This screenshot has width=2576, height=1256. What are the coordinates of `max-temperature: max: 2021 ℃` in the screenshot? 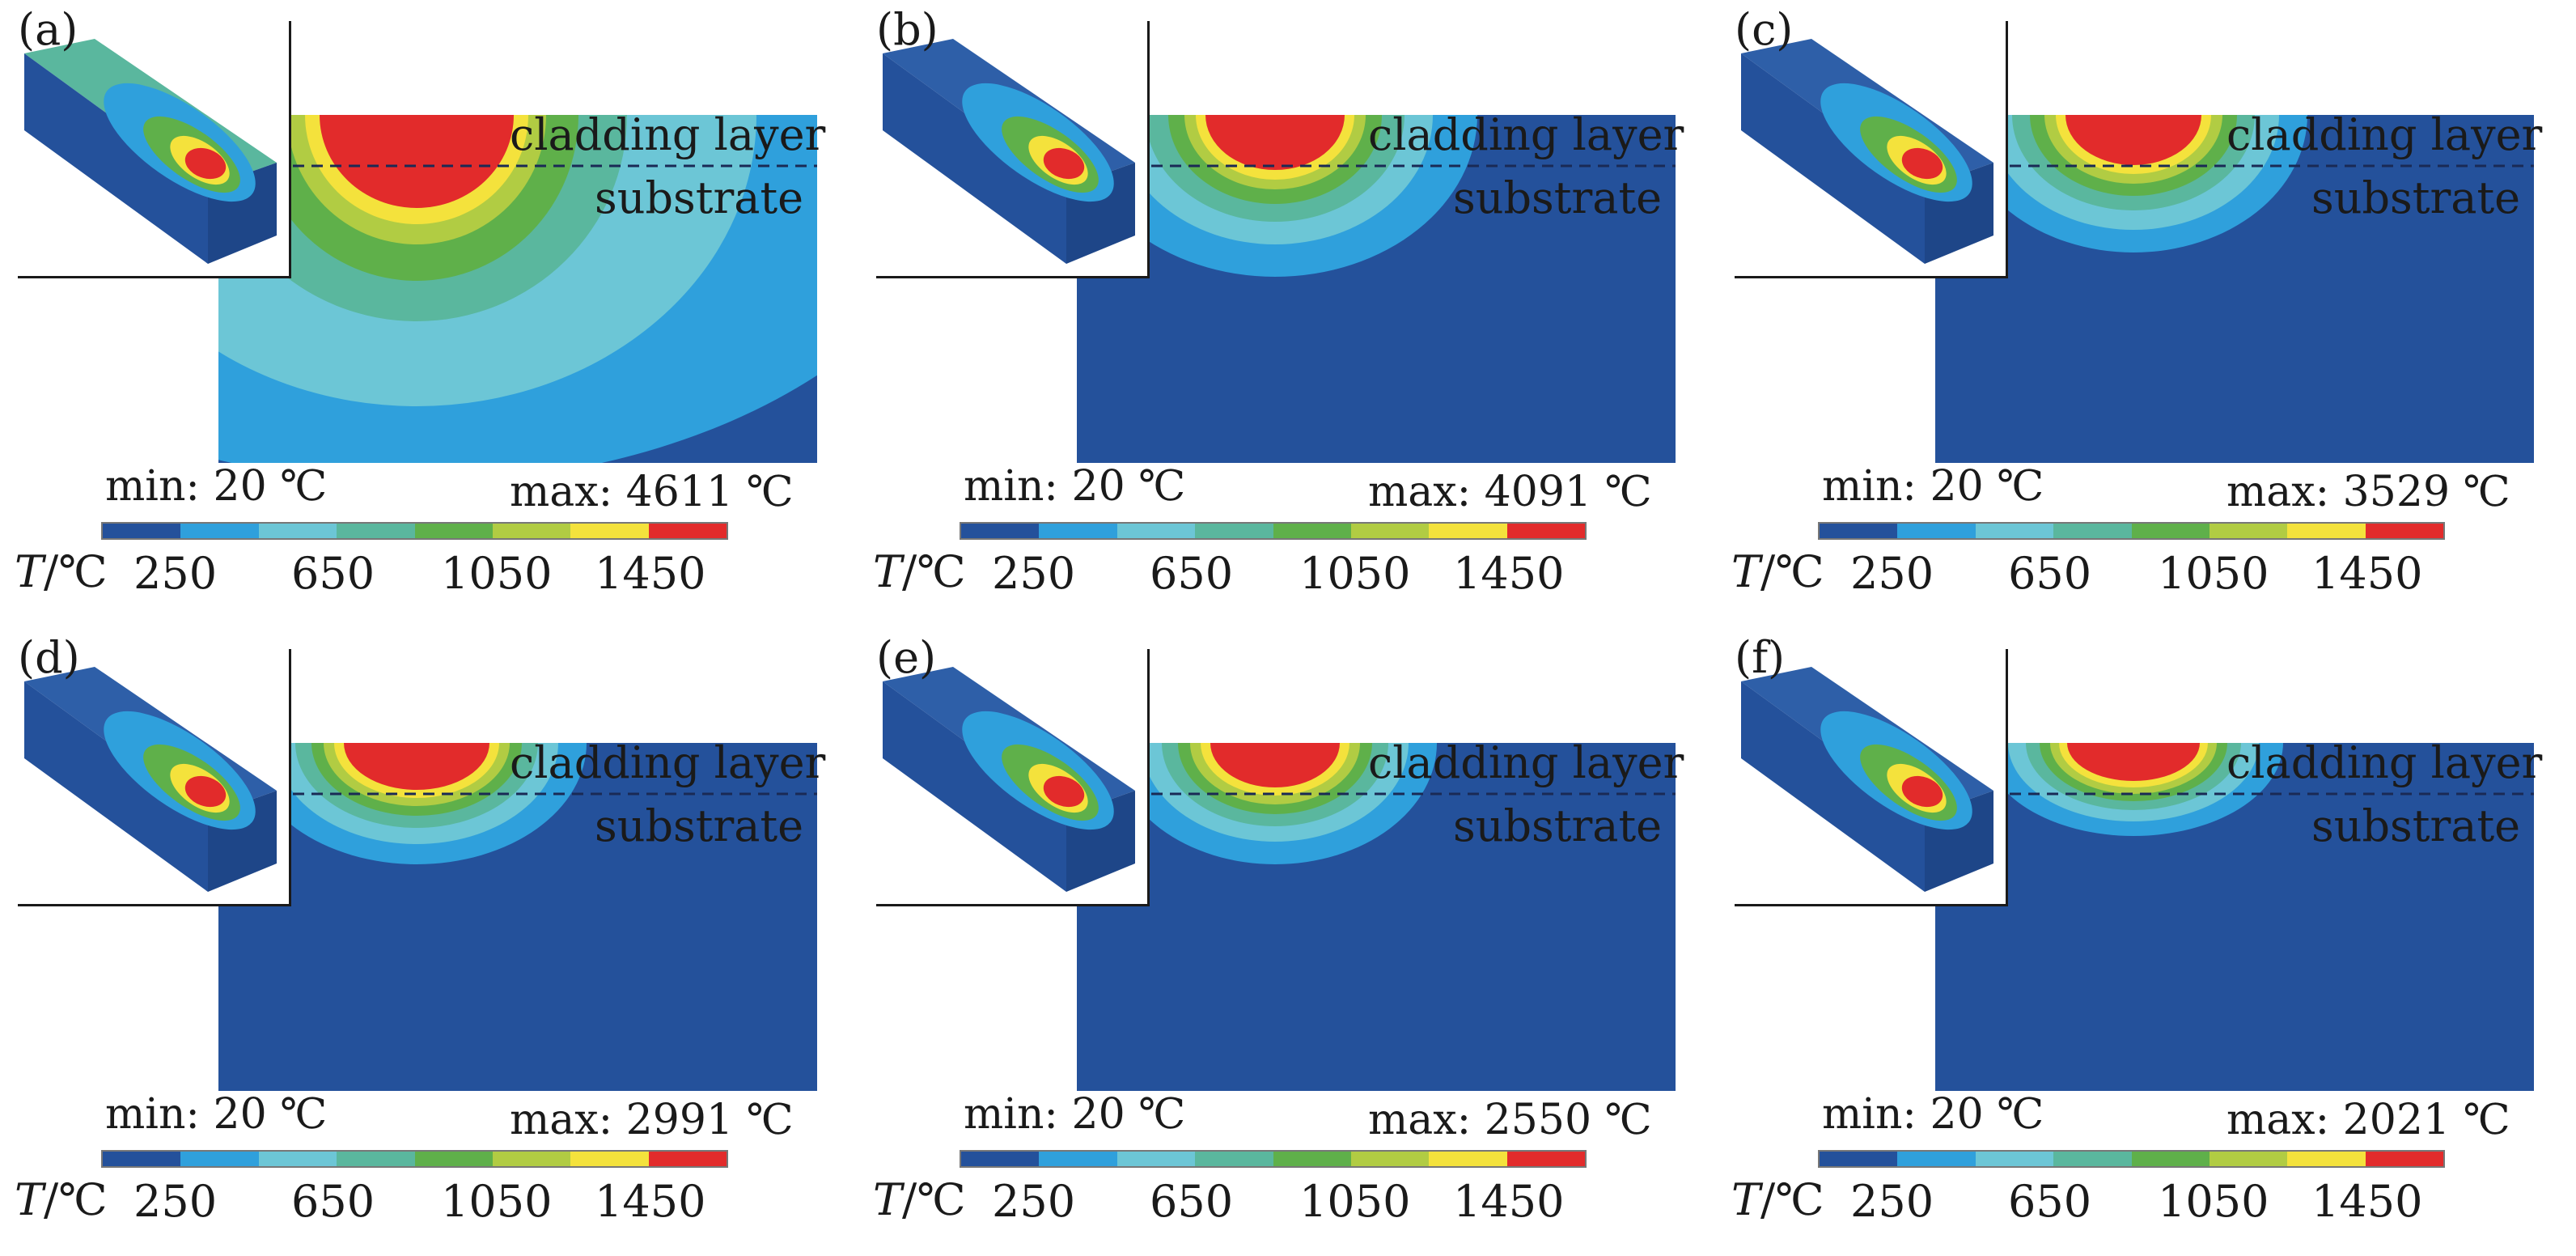 It's located at (2368, 1120).